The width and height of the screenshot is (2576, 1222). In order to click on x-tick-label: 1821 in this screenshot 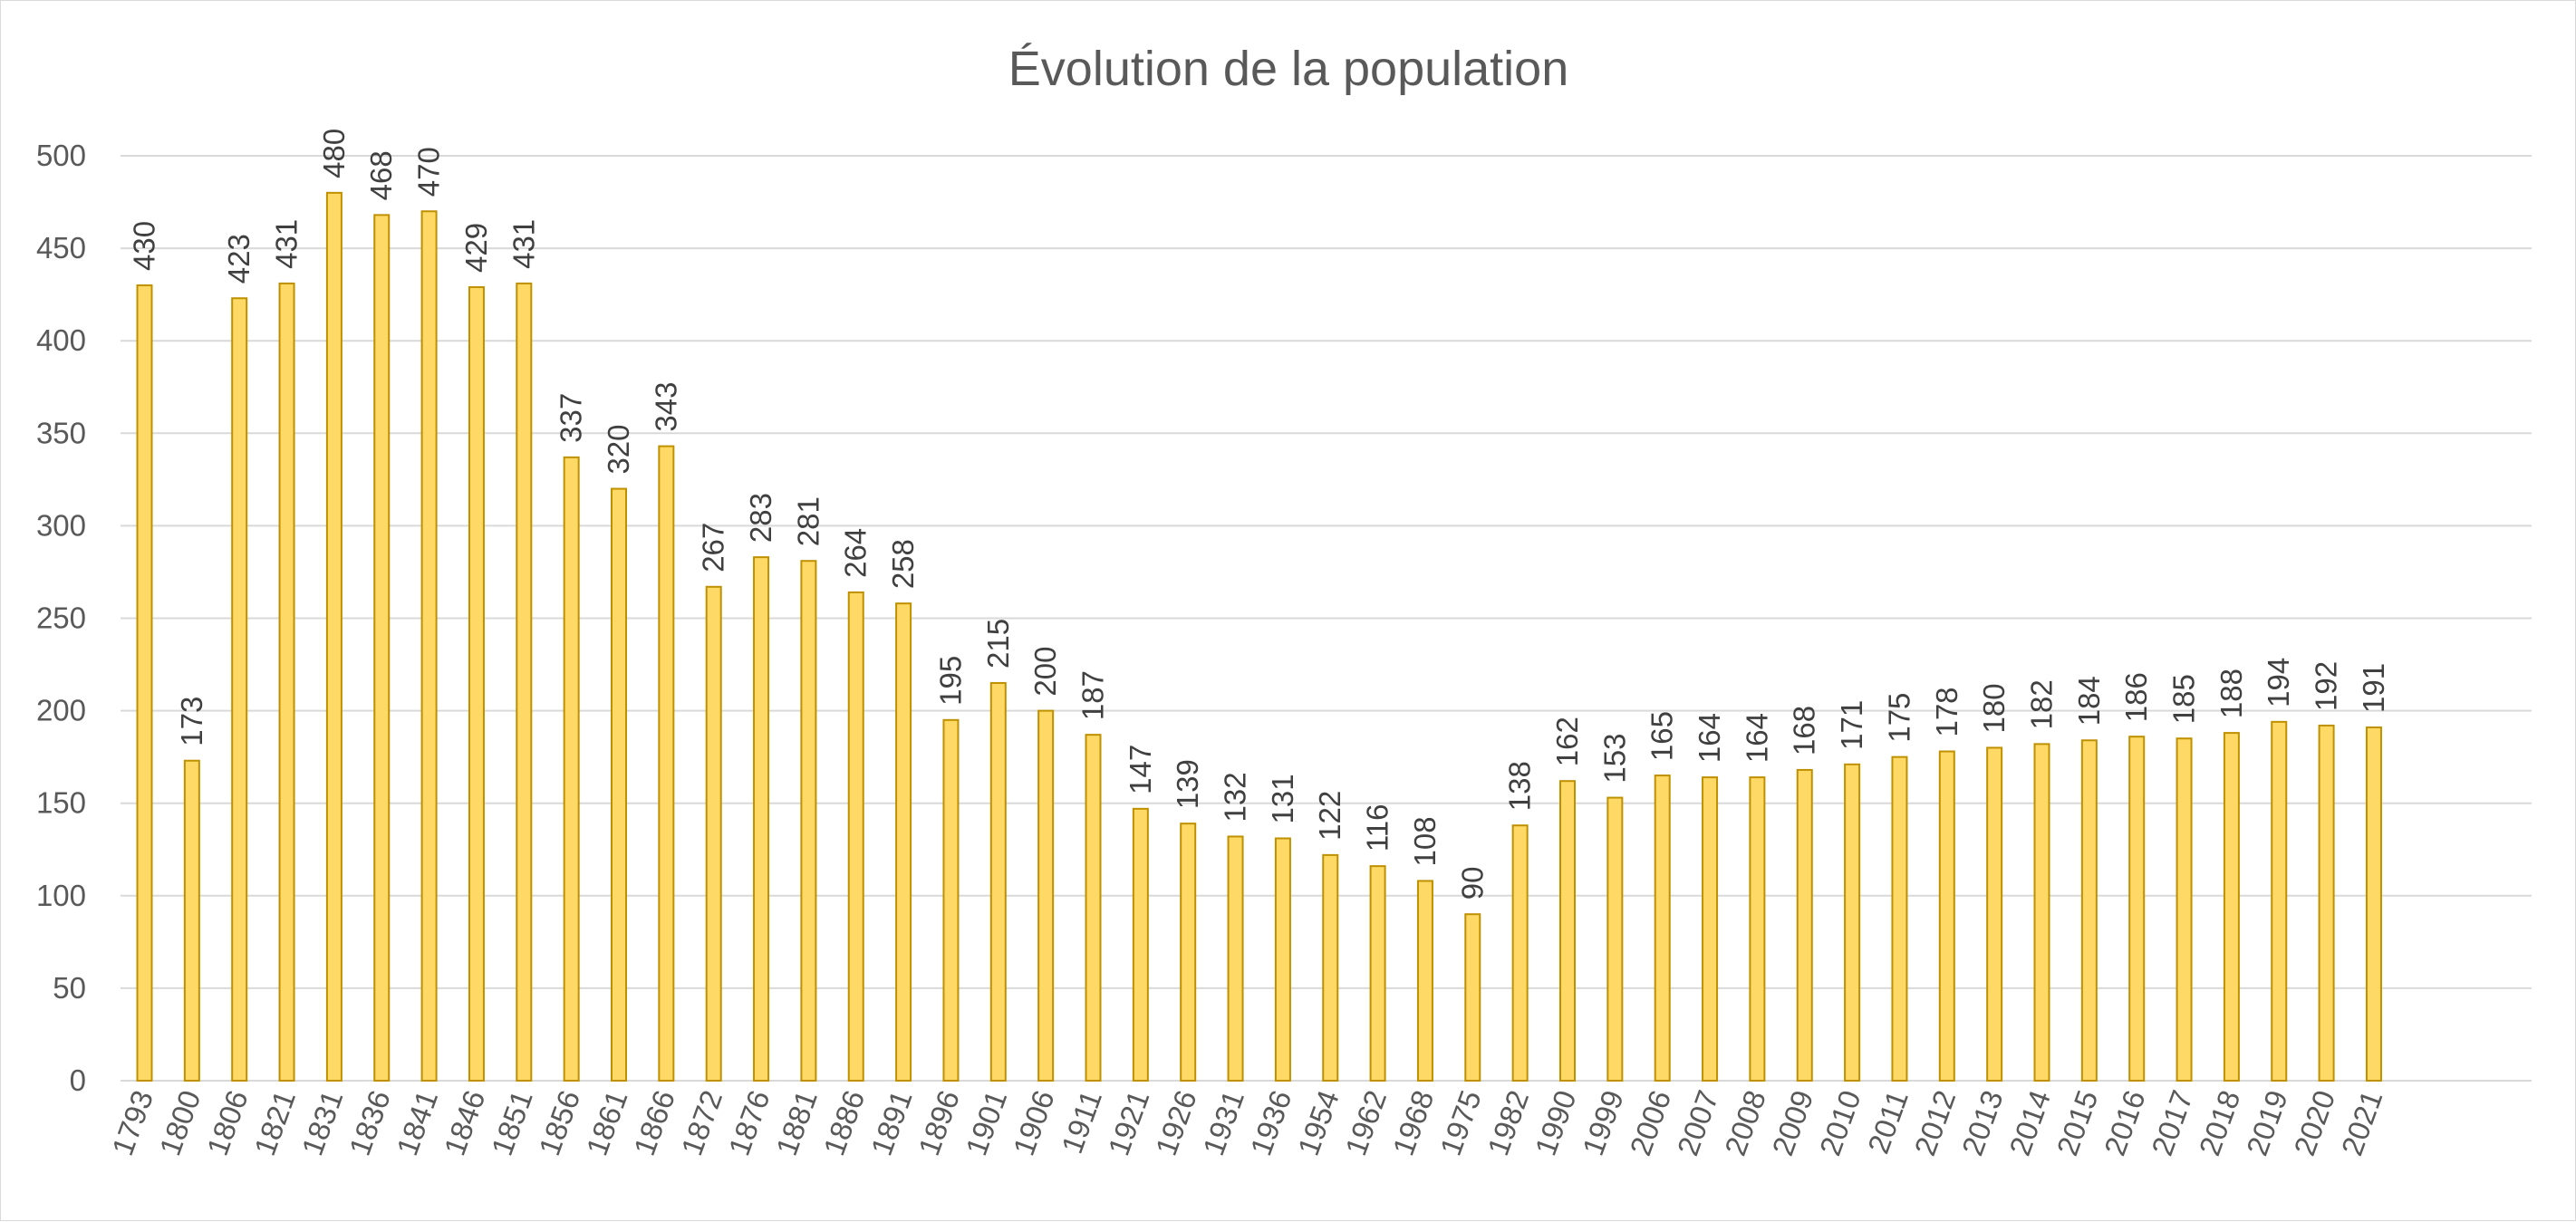, I will do `click(274, 1123)`.